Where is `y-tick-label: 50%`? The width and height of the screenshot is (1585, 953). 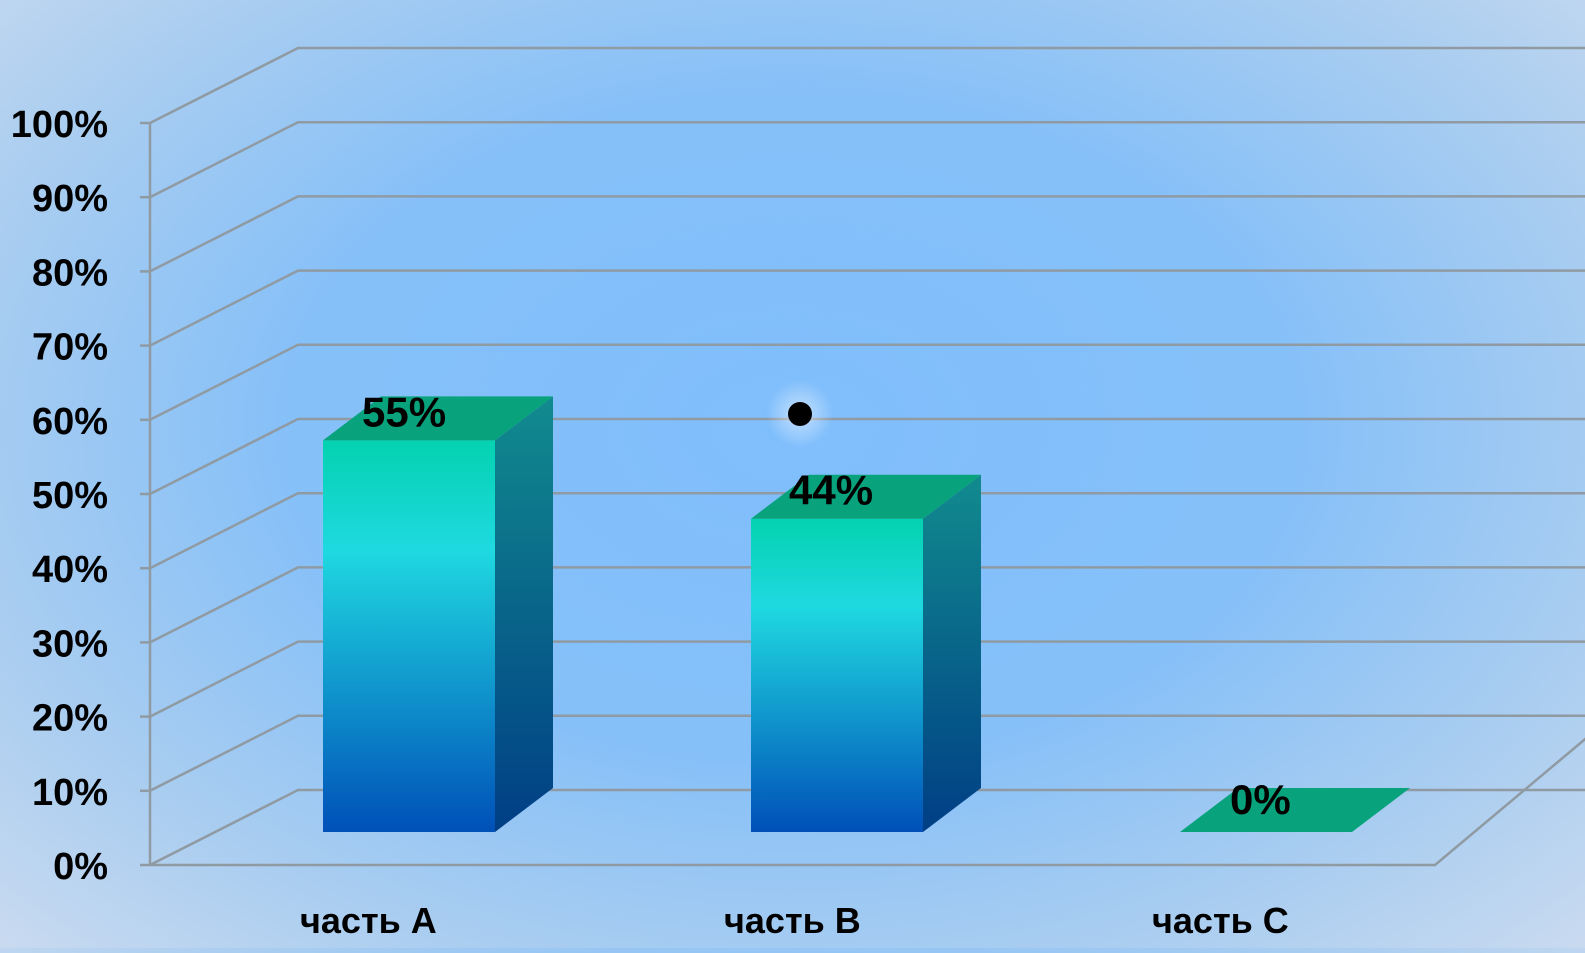 y-tick-label: 50% is located at coordinates (70, 496).